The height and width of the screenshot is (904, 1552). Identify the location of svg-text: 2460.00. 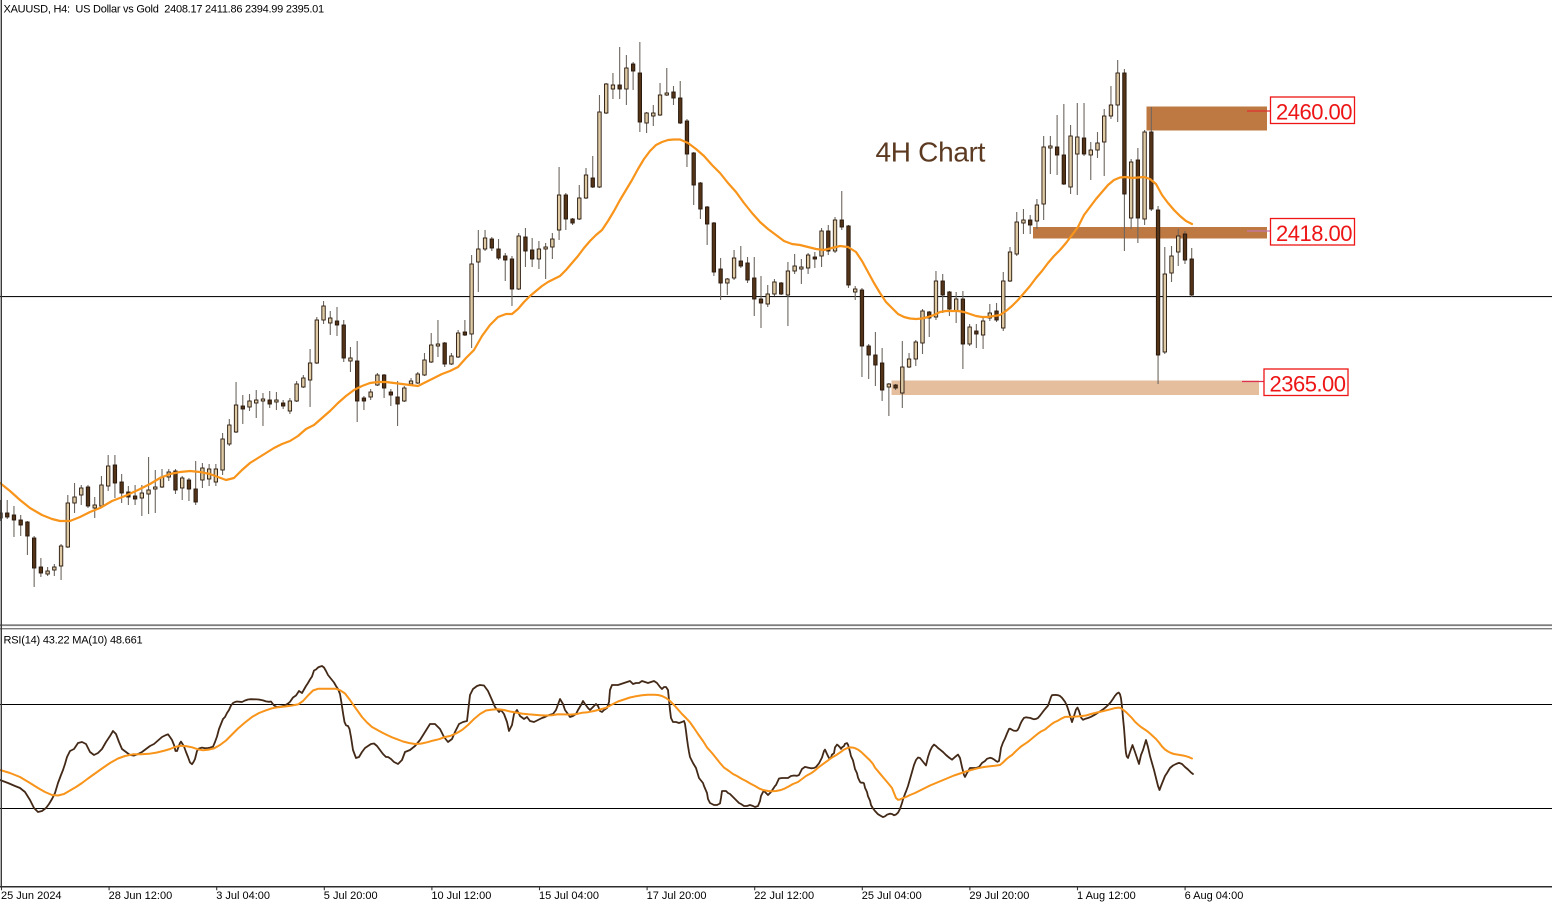
(1314, 111).